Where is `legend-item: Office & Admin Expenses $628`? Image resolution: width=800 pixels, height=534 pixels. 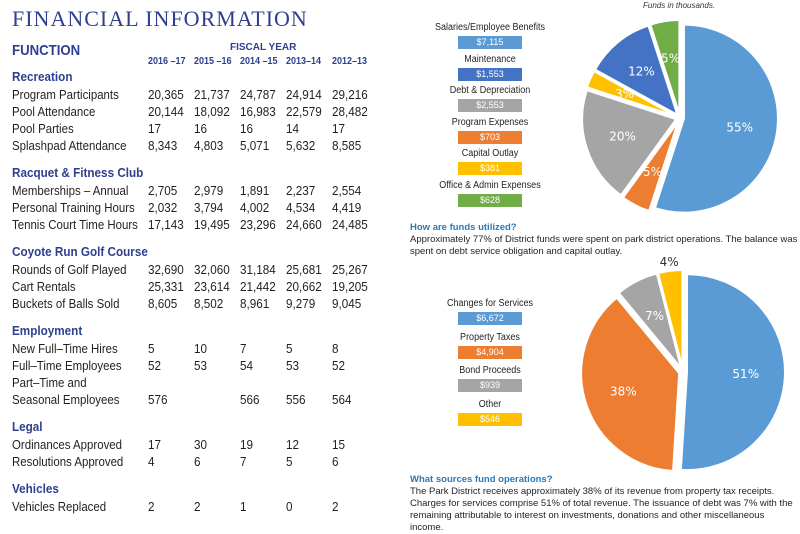
legend-item: Office & Admin Expenses $628 is located at coordinates (490, 193).